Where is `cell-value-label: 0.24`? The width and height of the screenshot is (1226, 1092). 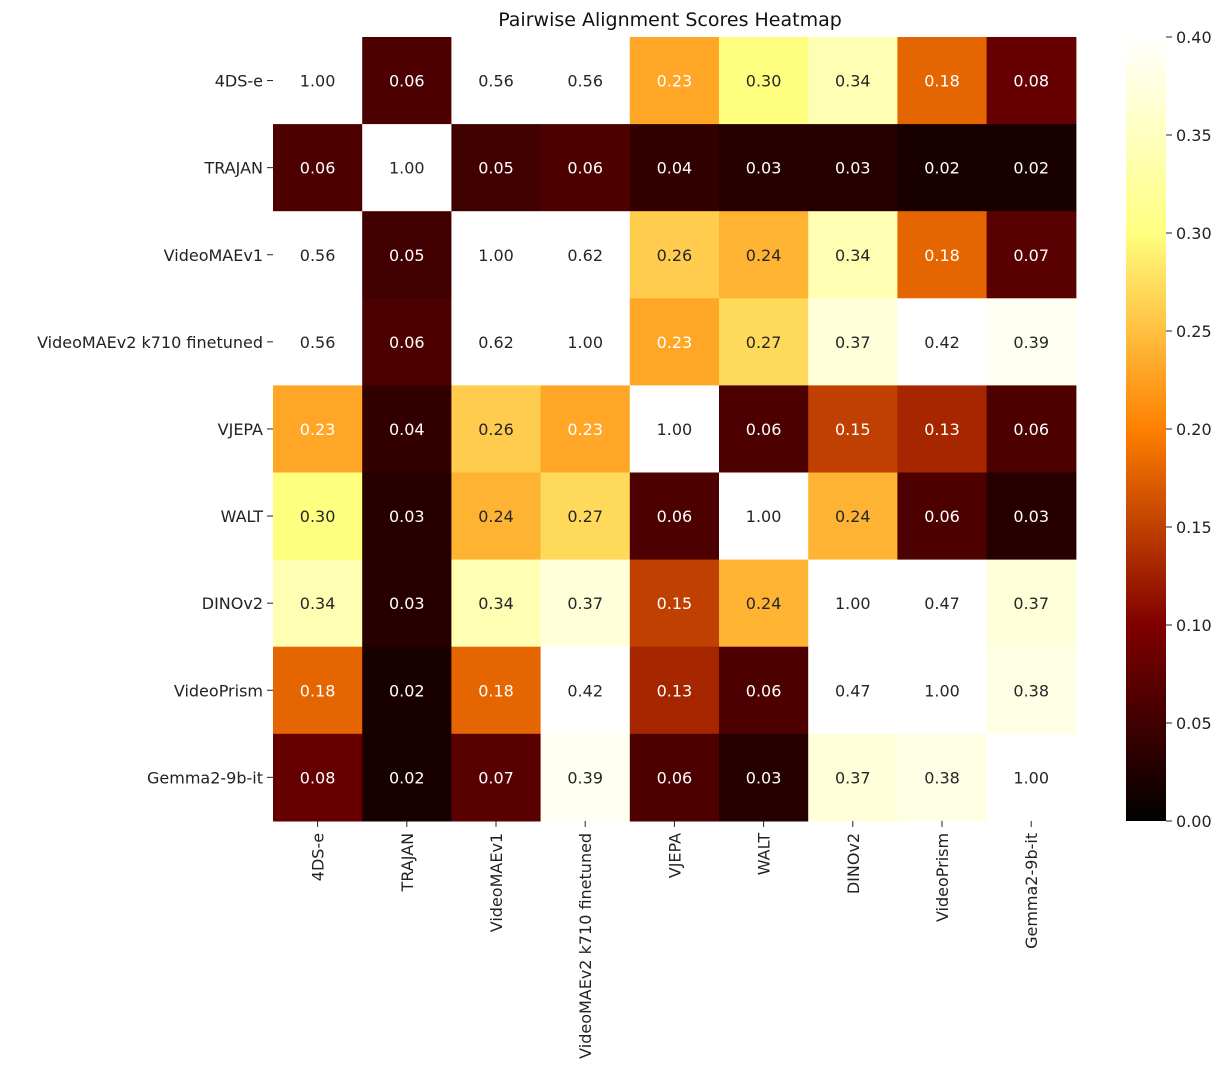
cell-value-label: 0.24 is located at coordinates (853, 516).